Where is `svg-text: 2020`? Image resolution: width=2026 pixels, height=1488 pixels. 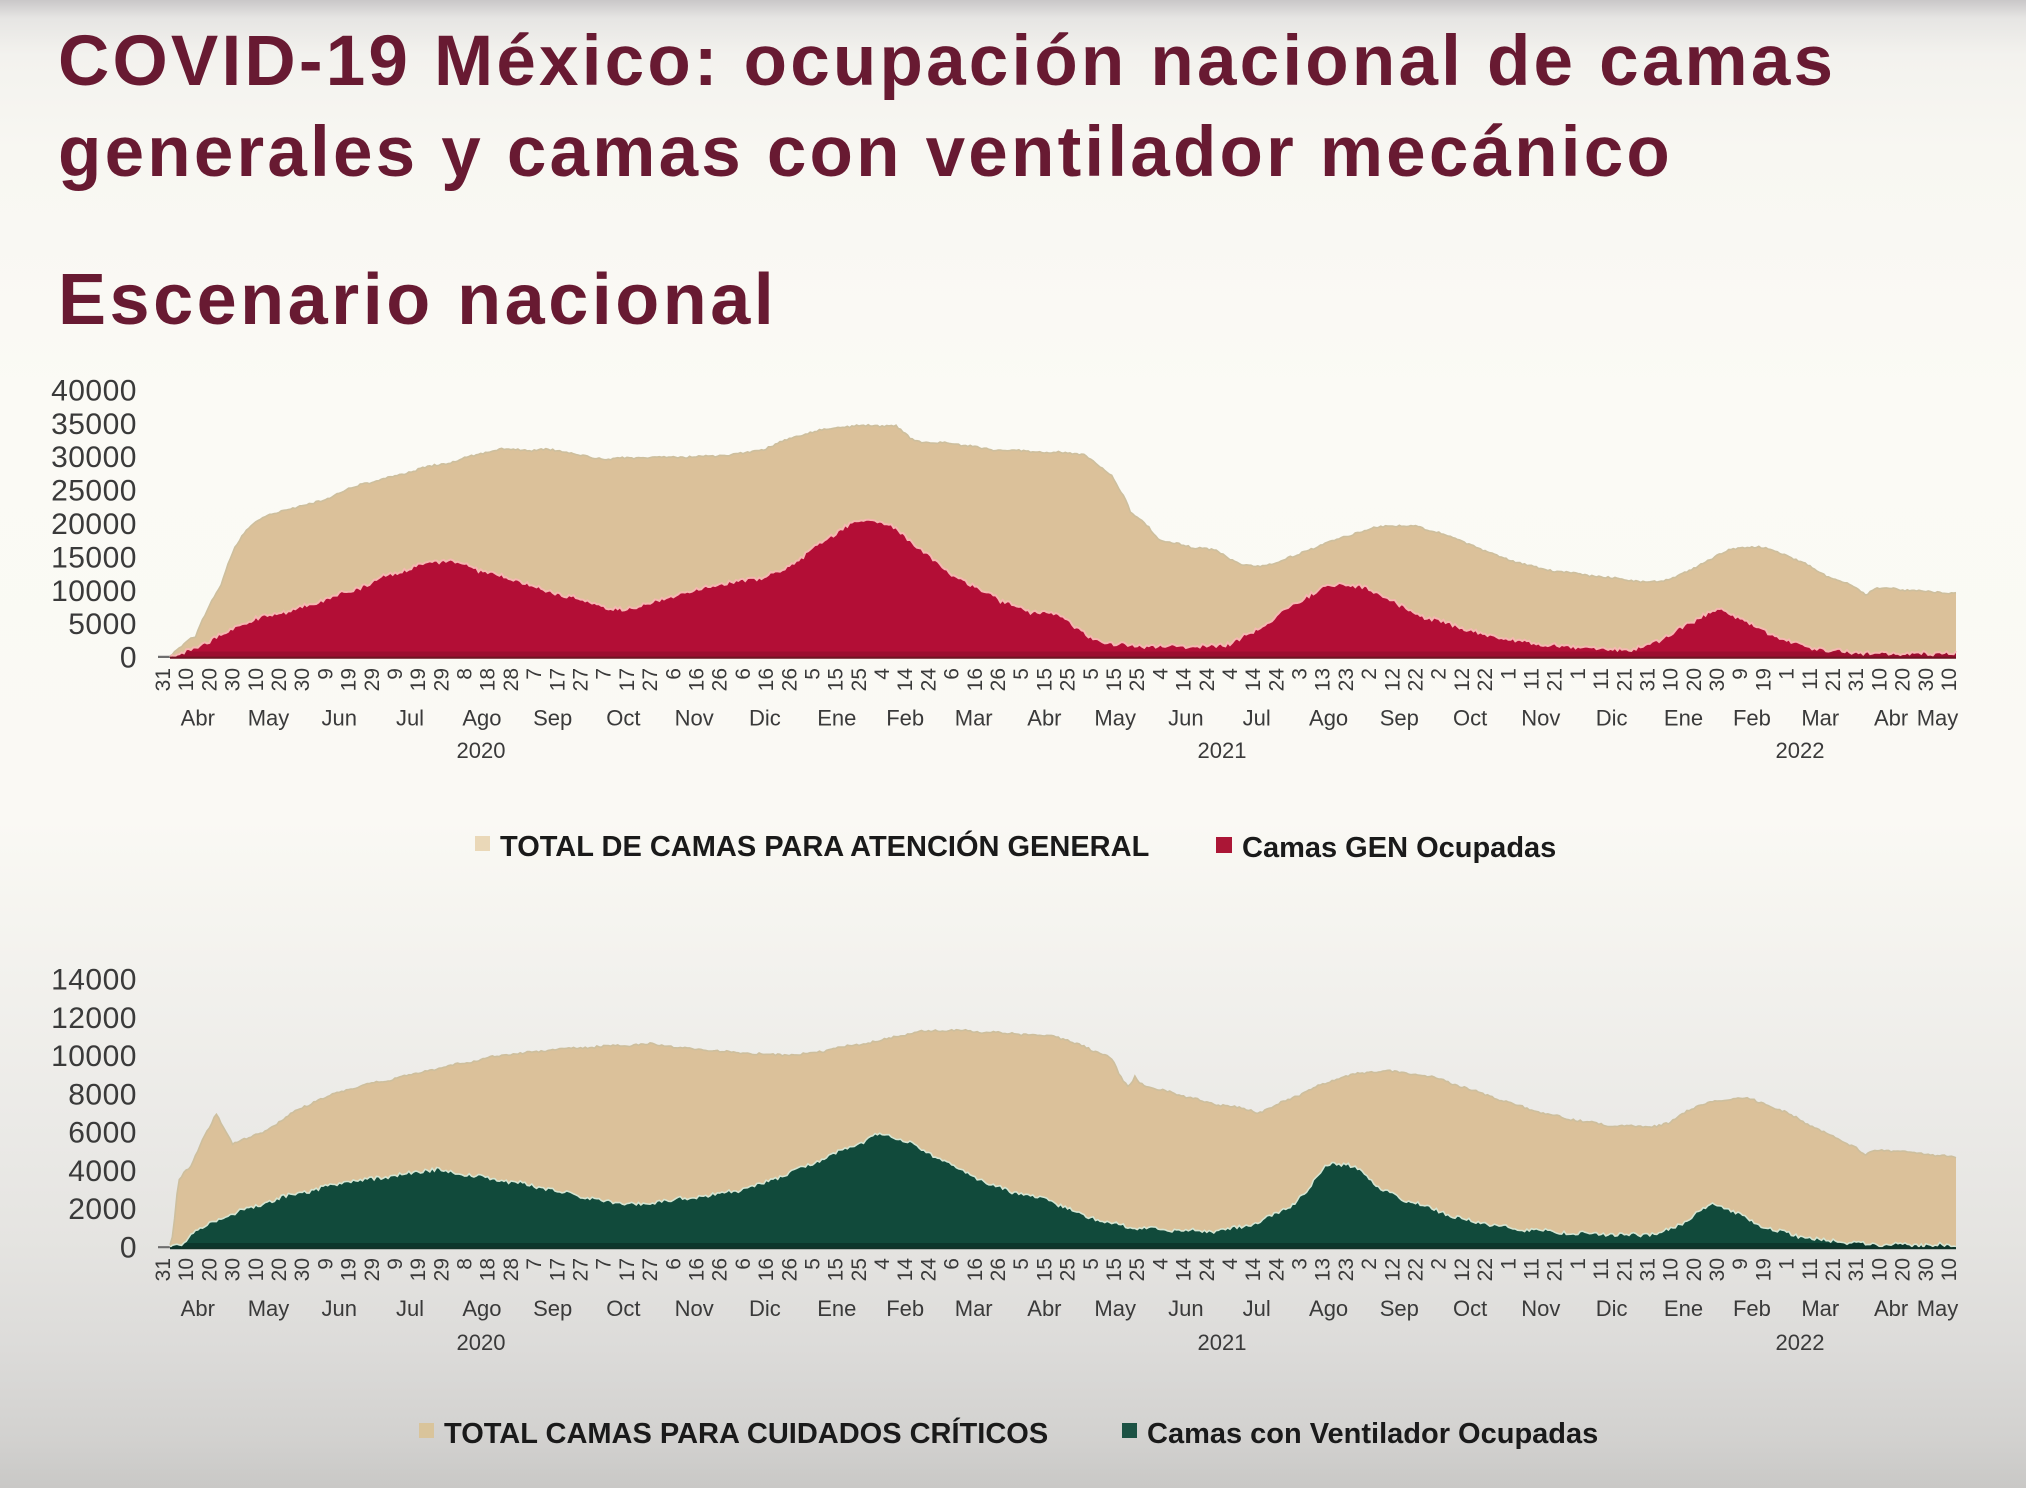 svg-text: 2020 is located at coordinates (481, 750).